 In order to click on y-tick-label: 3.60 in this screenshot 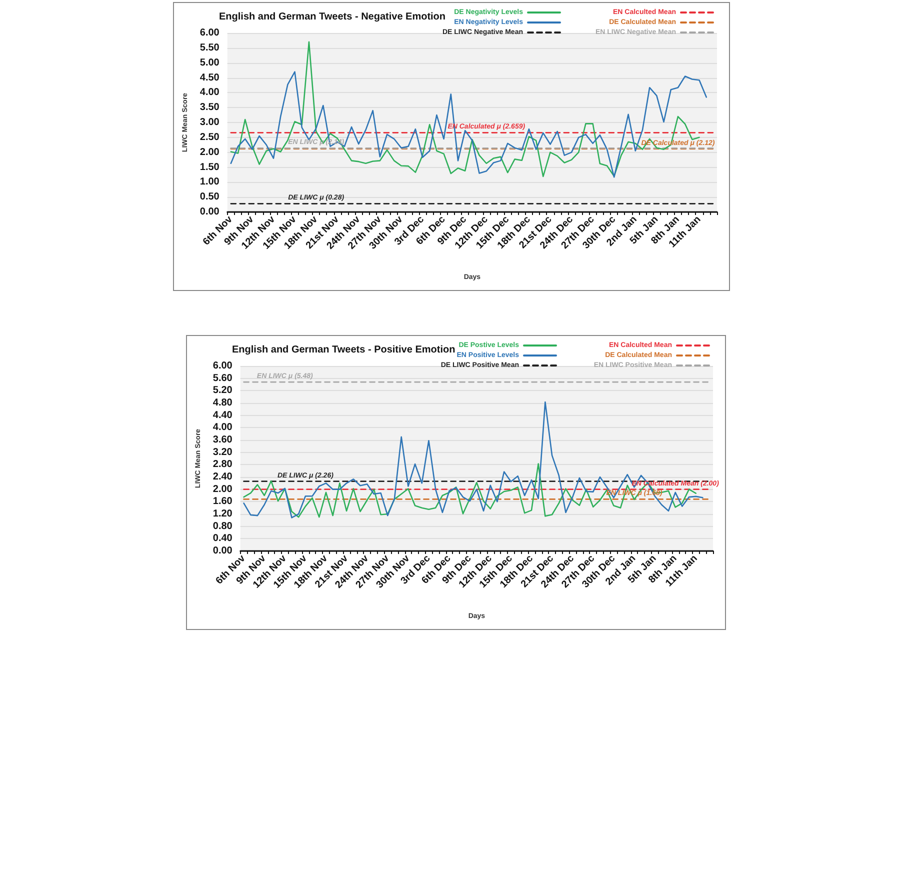, I will do `click(222, 440)`.